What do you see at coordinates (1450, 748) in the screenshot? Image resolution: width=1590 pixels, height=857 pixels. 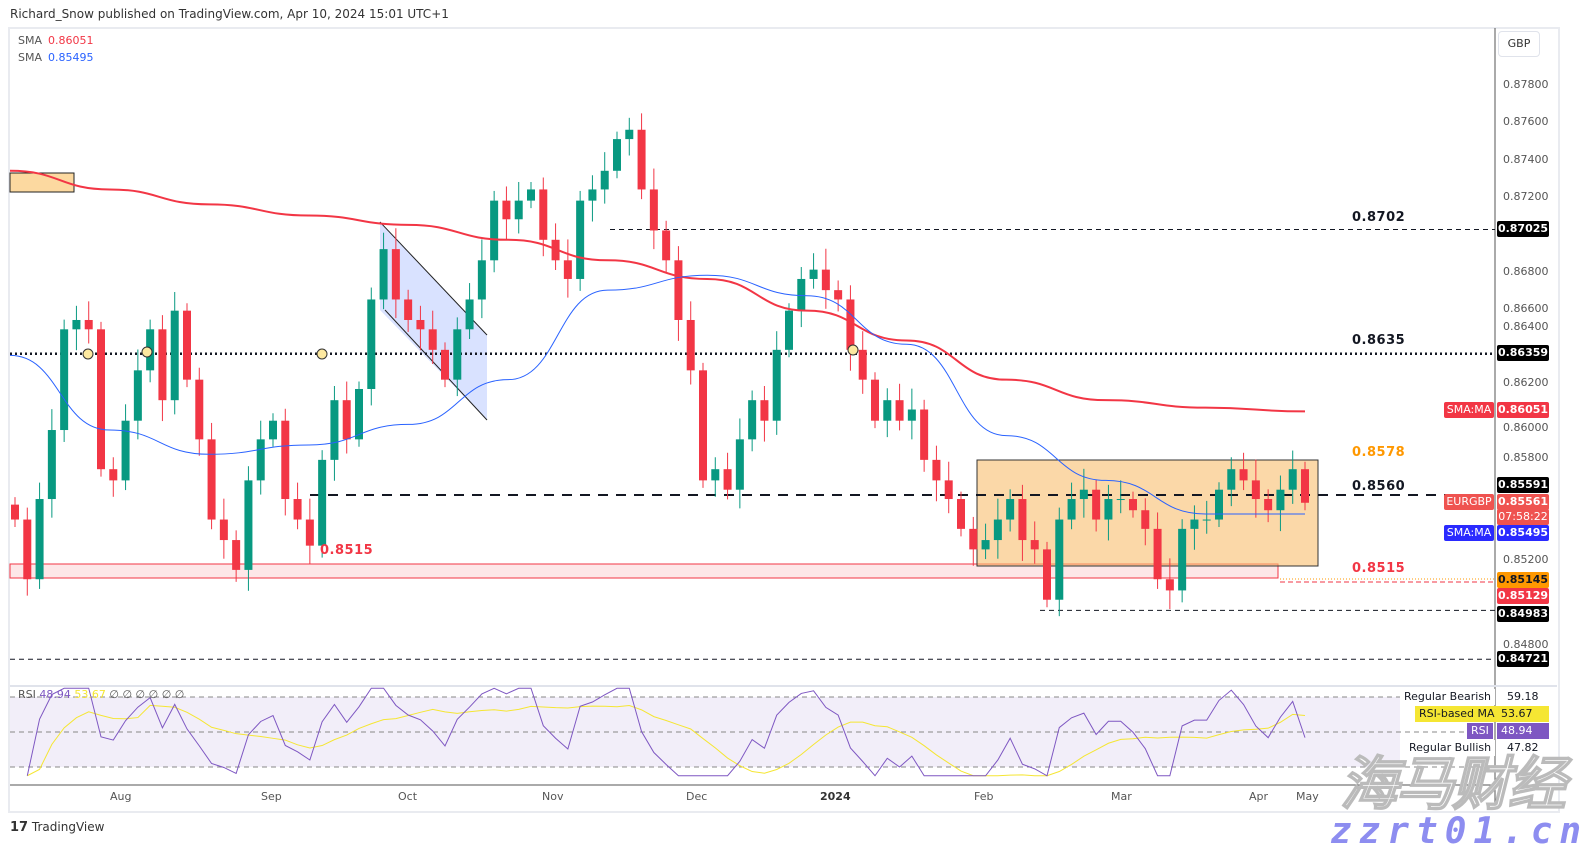 I see `rsi-bullish-label: Regular Bullish` at bounding box center [1450, 748].